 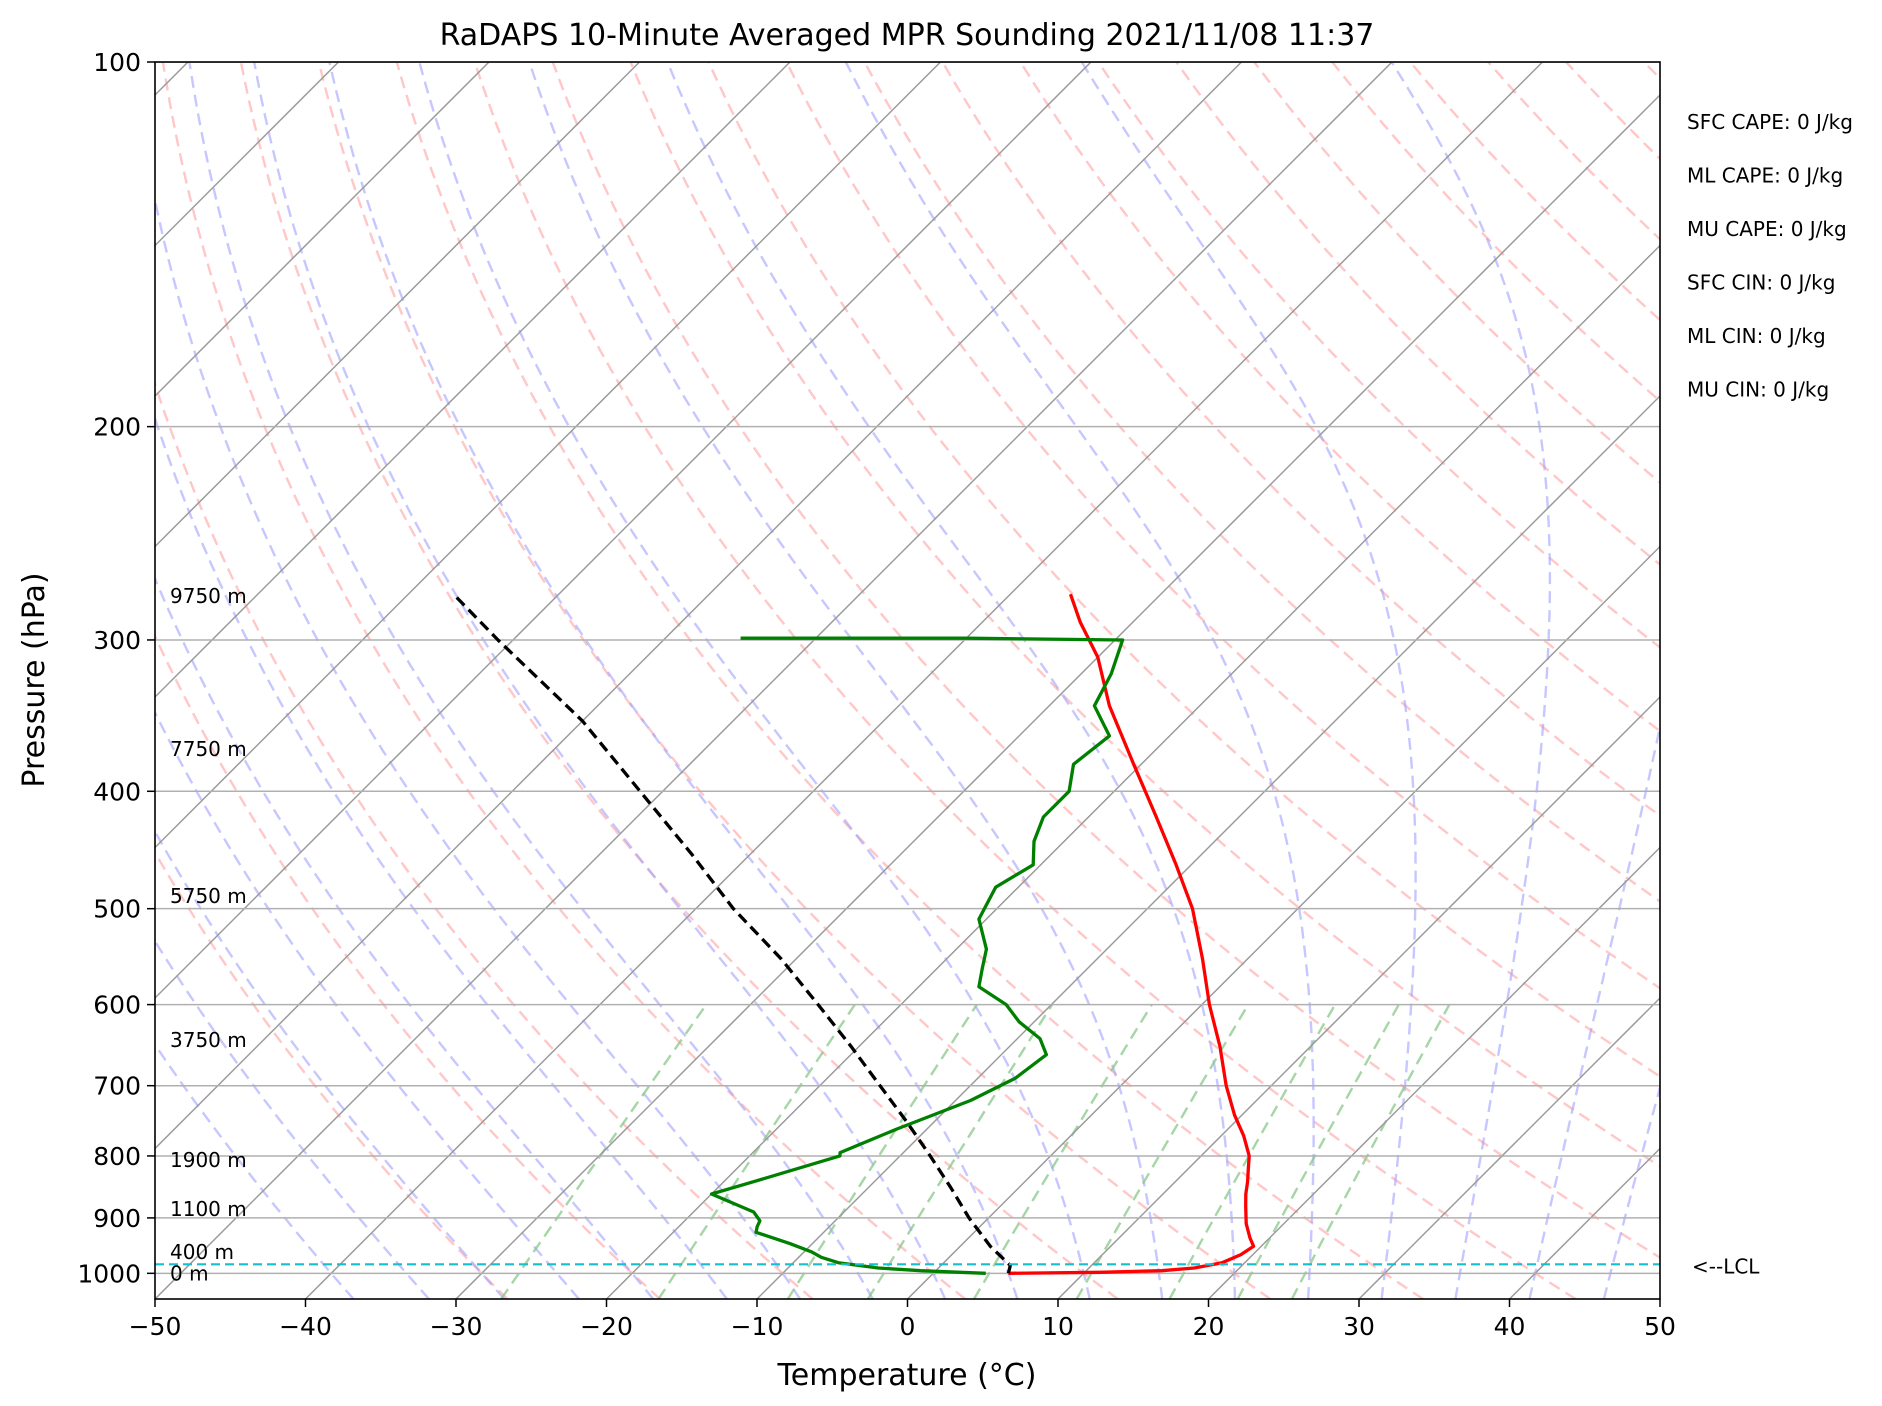 What do you see at coordinates (117, 640) in the screenshot?
I see `y-tick-label: 300` at bounding box center [117, 640].